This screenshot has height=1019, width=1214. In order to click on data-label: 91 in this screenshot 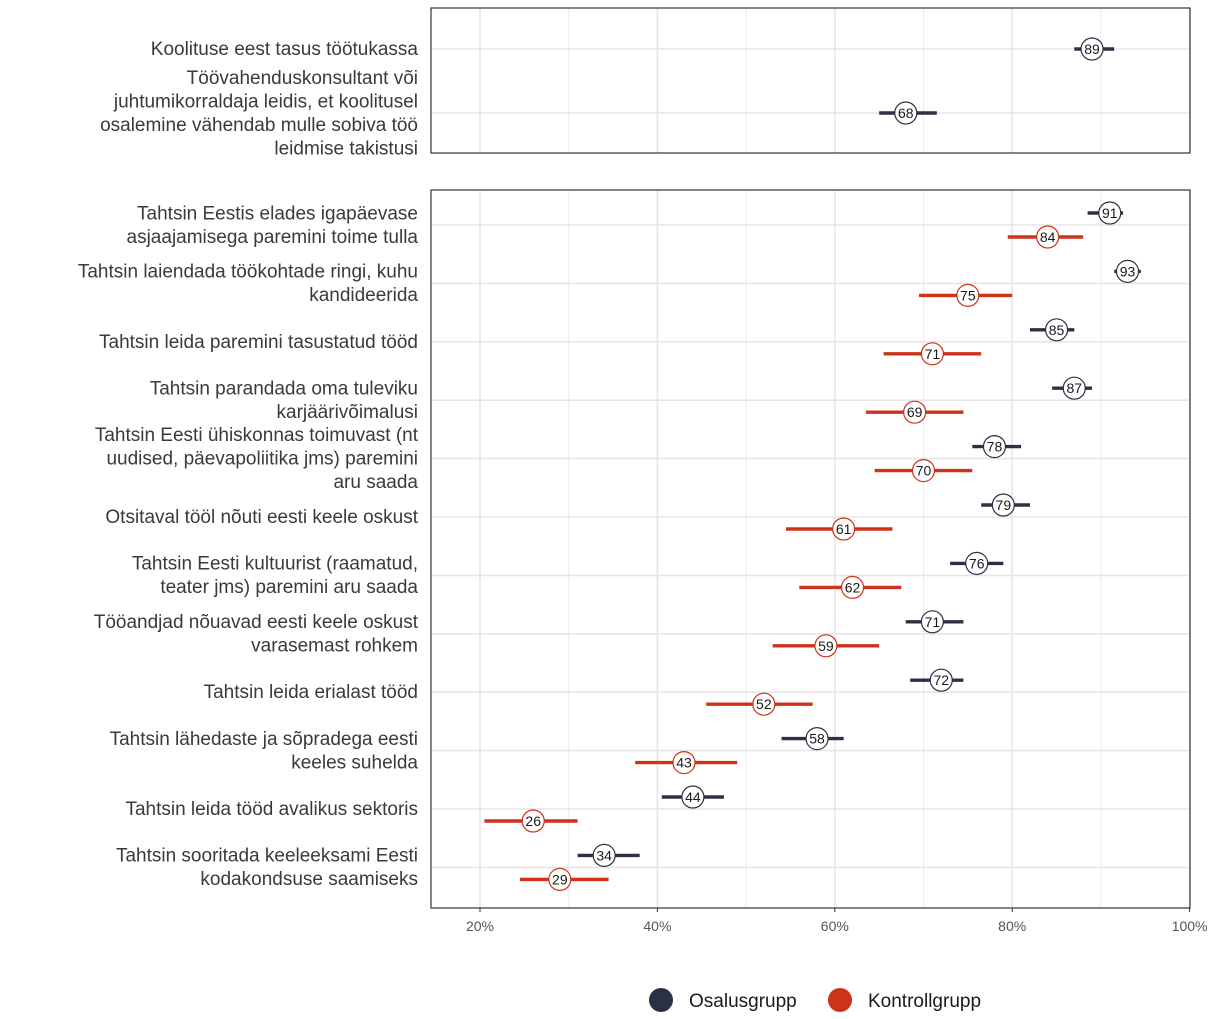, I will do `click(1110, 213)`.